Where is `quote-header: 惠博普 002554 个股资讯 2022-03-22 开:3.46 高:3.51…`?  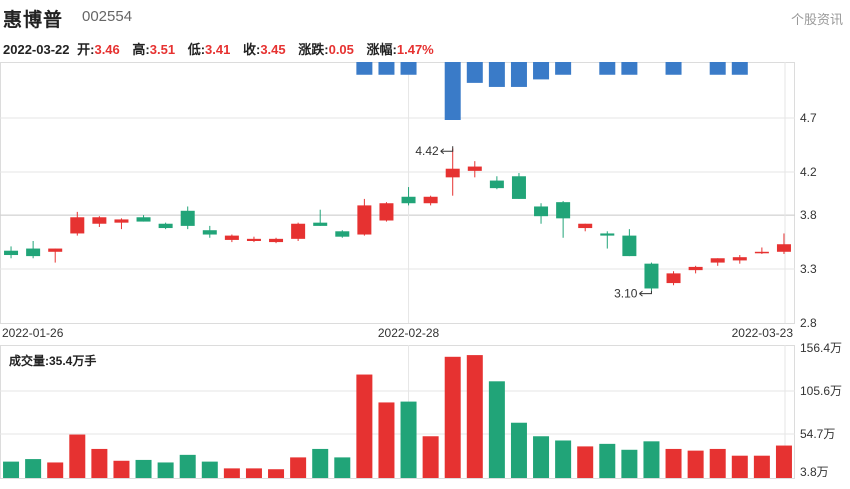 quote-header: 惠博普 002554 个股资讯 2022-03-22 开:3.46 高:3.51… is located at coordinates (425, 31).